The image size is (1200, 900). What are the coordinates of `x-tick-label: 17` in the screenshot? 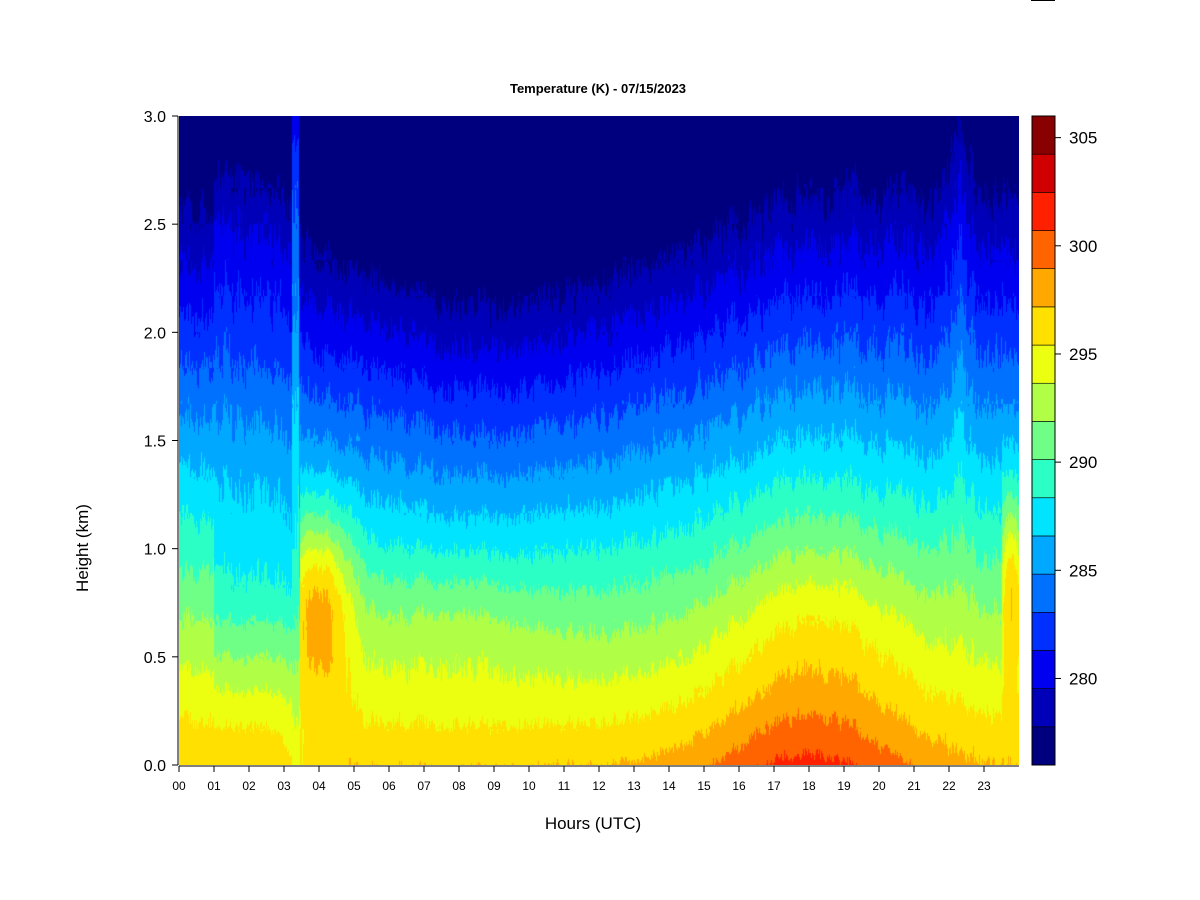 It's located at (774, 786).